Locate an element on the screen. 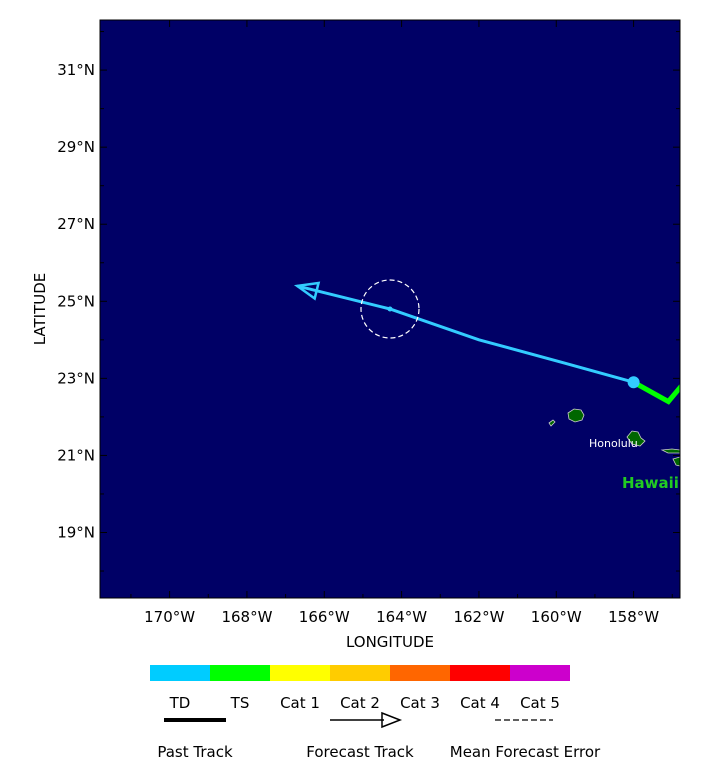 This screenshot has width=720, height=763. honolulu-label: Honolulu is located at coordinates (613, 443).